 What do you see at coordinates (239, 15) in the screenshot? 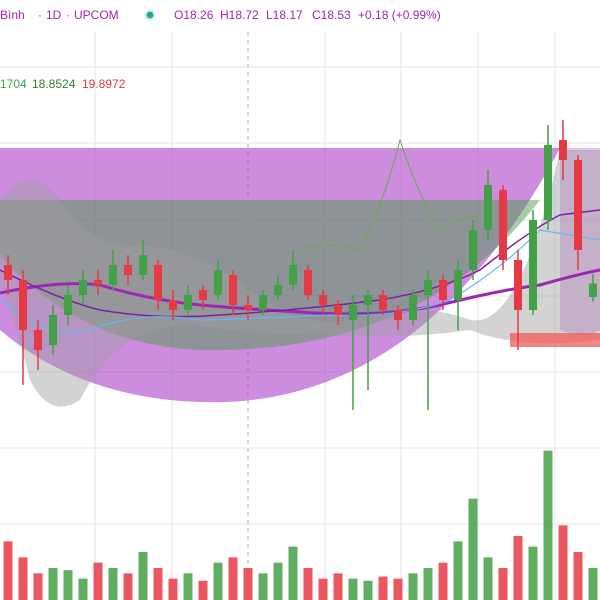
I see `high: H18.72` at bounding box center [239, 15].